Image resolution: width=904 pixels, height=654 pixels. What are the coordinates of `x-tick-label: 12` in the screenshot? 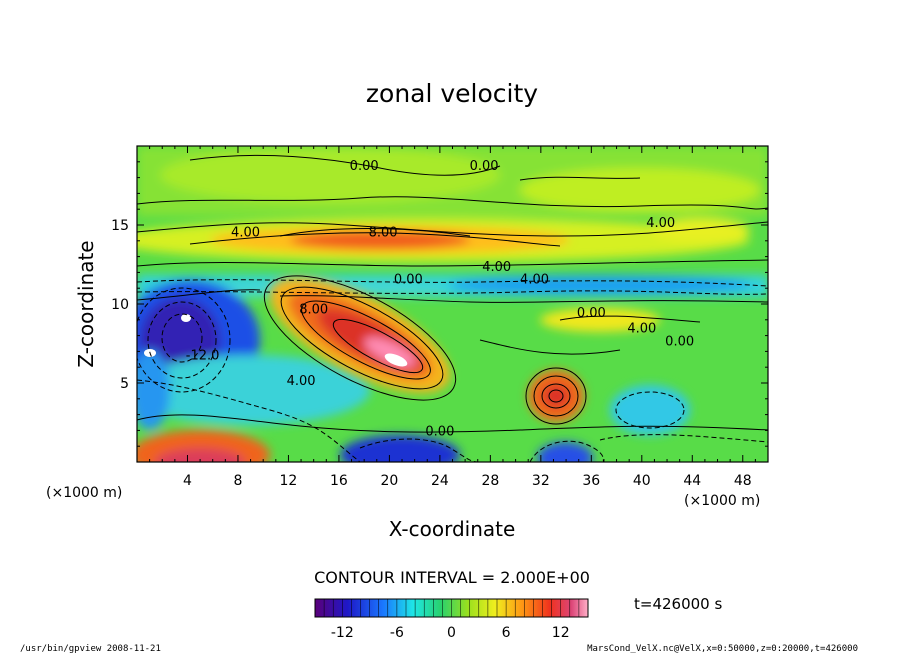 It's located at (289, 481).